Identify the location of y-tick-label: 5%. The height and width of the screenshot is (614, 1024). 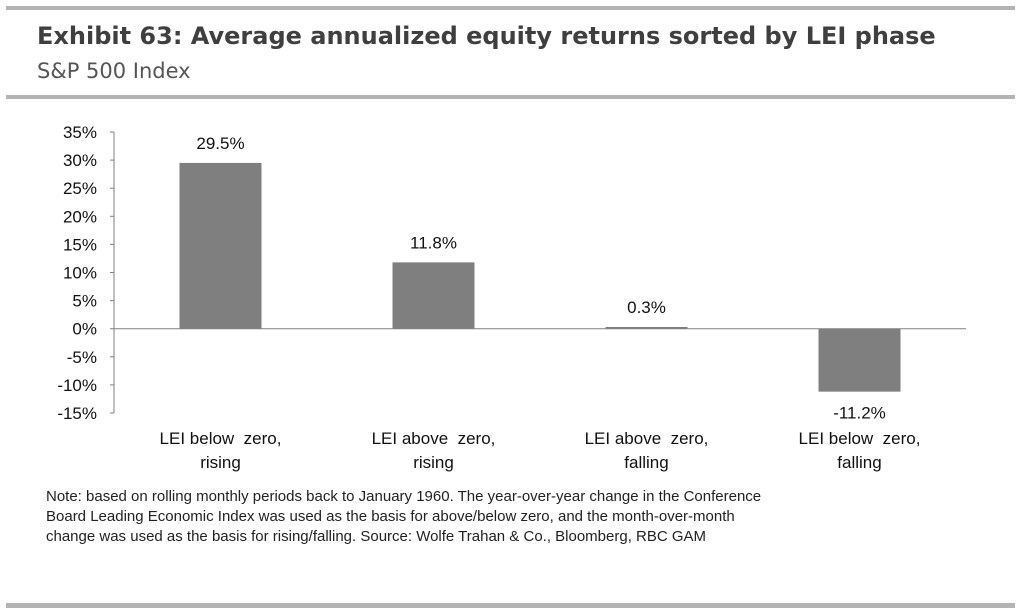
(84, 301).